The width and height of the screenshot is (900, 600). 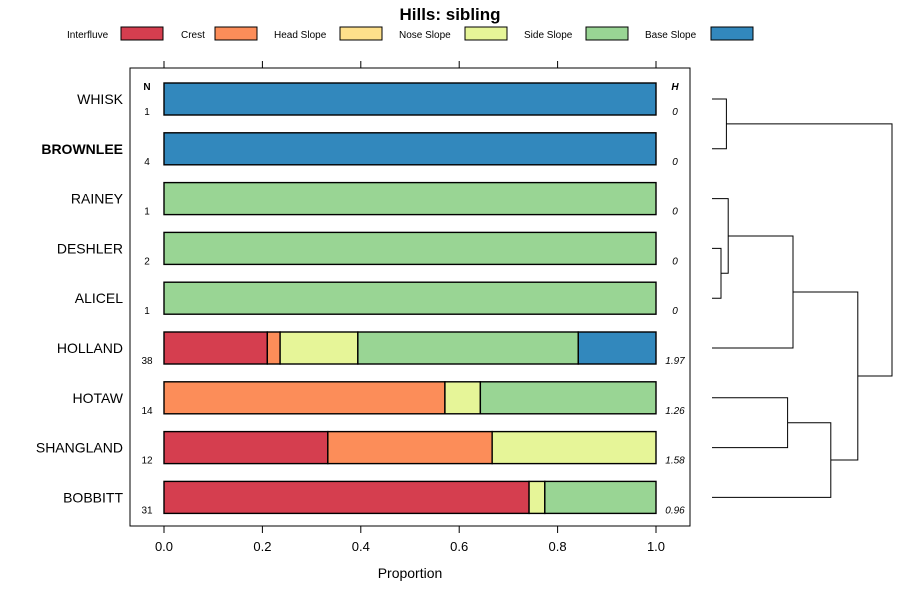 I want to click on x-tick-label: 0.4, so click(x=361, y=546).